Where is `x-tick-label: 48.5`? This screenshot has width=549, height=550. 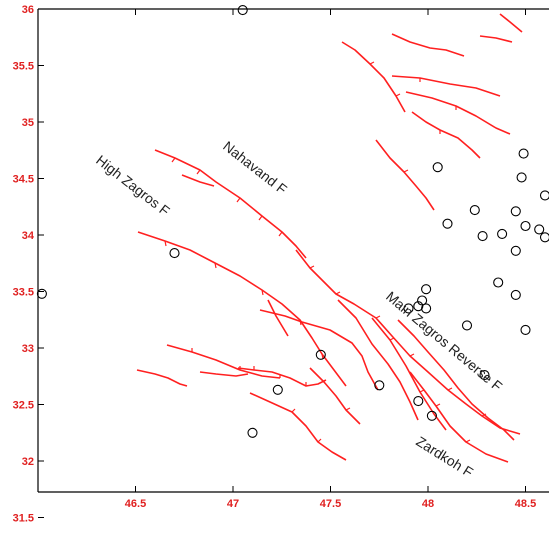
x-tick-label: 48.5 is located at coordinates (525, 504).